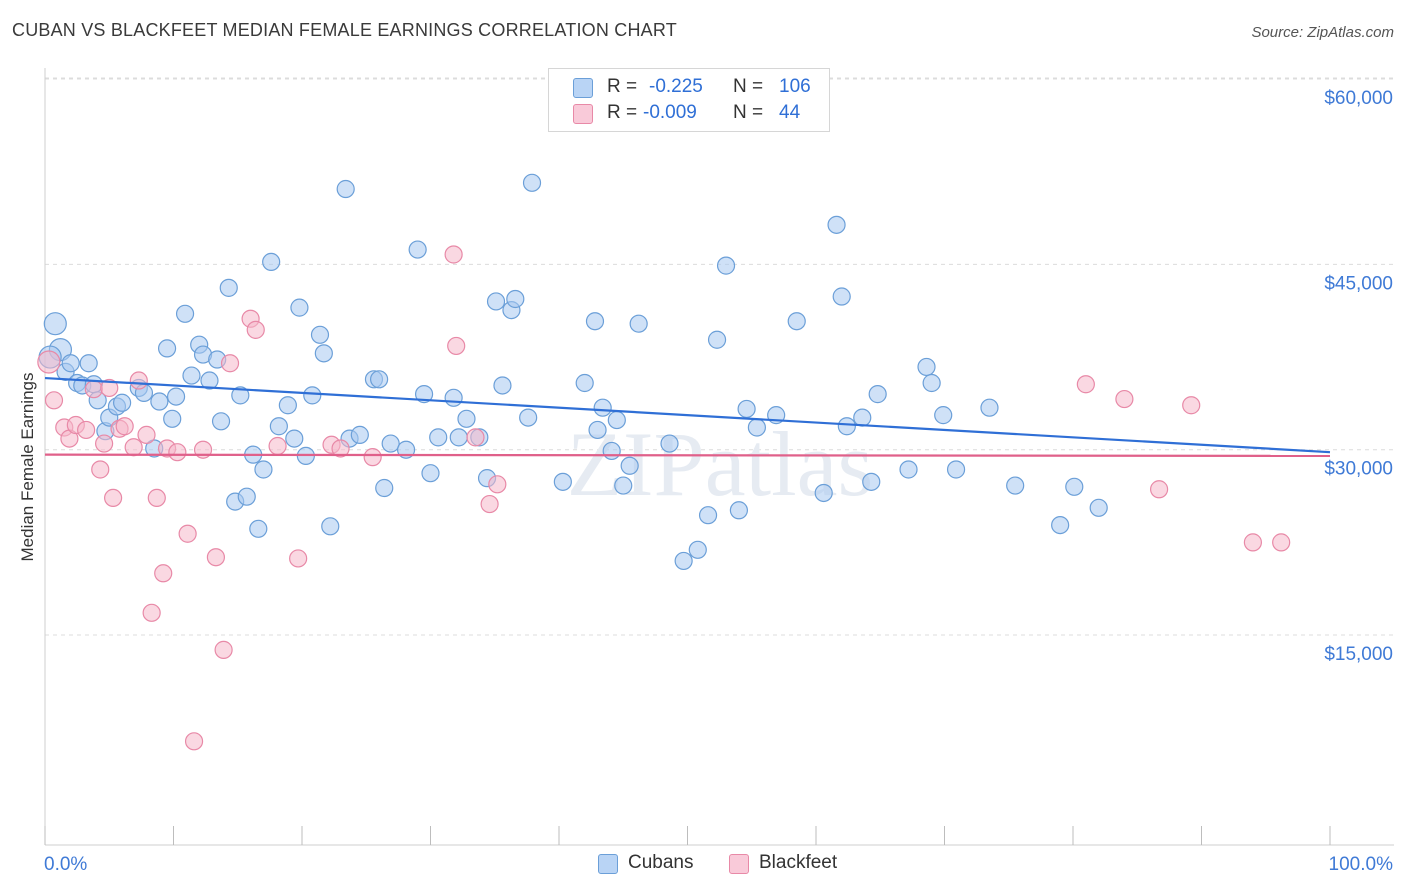 The width and height of the screenshot is (1406, 892). I want to click on correlation-legend: R = -0.225 N = 106 R = -0.009 N = 44, so click(689, 100).